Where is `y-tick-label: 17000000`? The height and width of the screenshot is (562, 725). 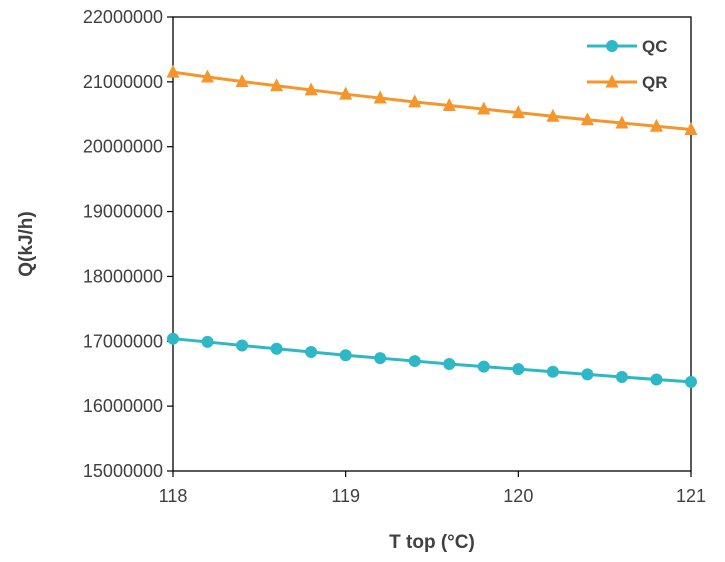 y-tick-label: 17000000 is located at coordinates (123, 341).